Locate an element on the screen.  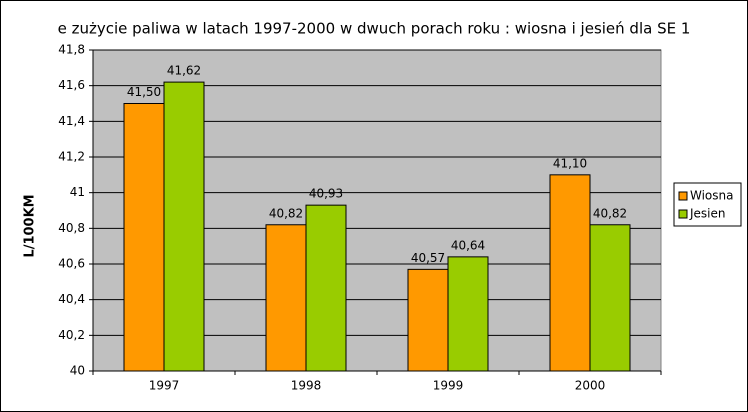
y-tick-label: 40,2 is located at coordinates (71, 335).